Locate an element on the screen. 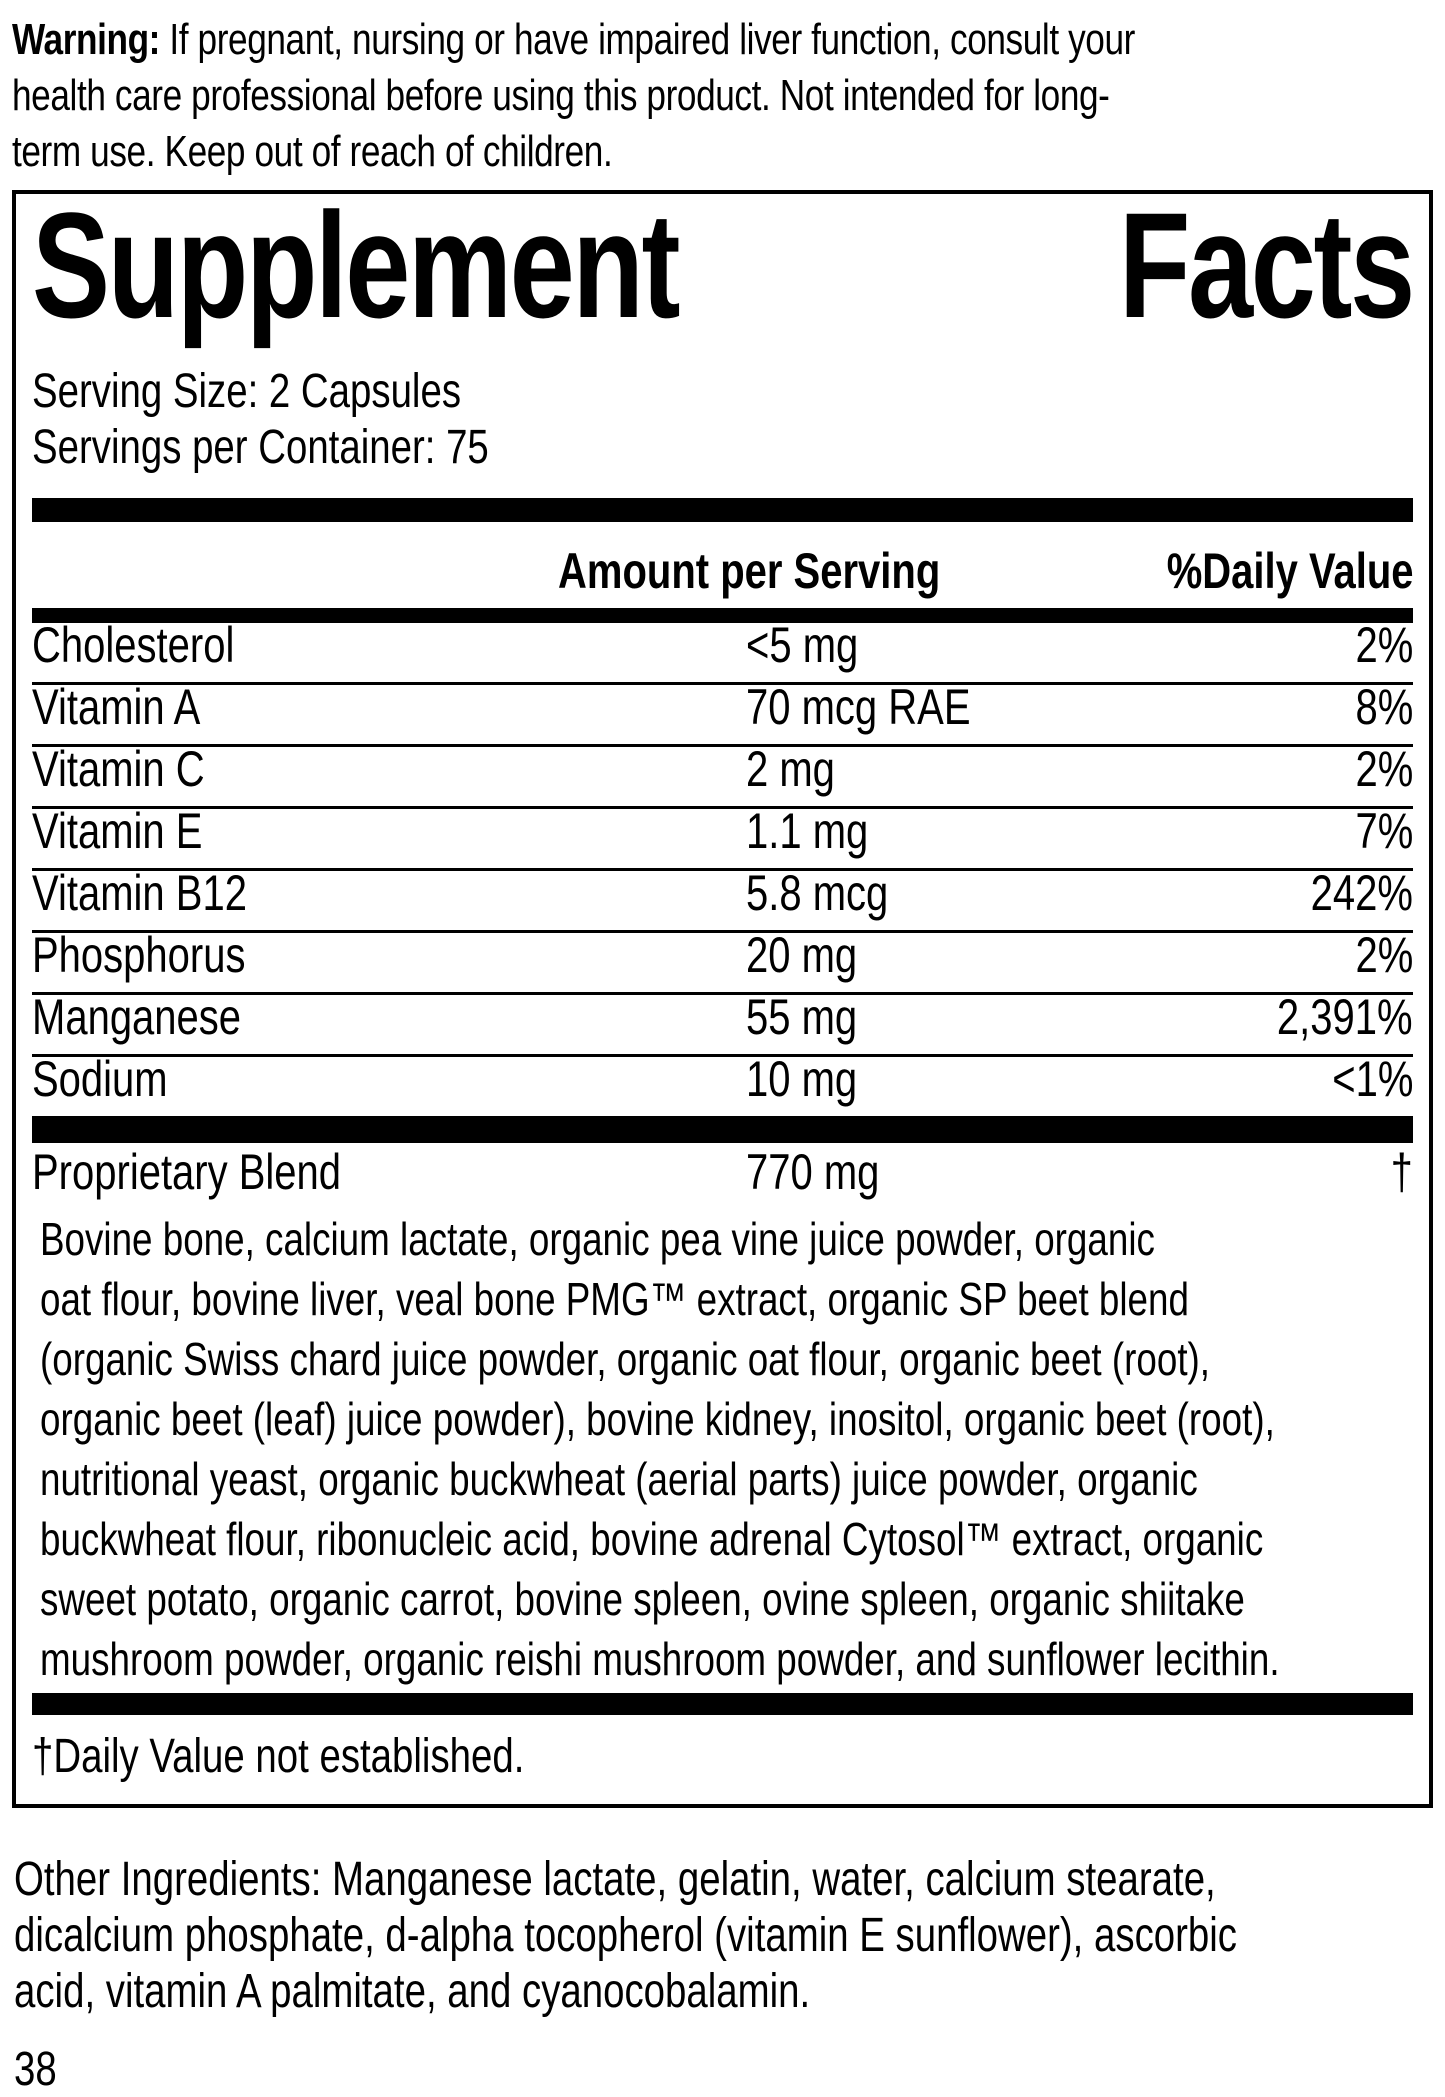 Image resolution: width=1445 pixels, height=2097 pixels. title-word-facts: Facts is located at coordinates (1267, 265).